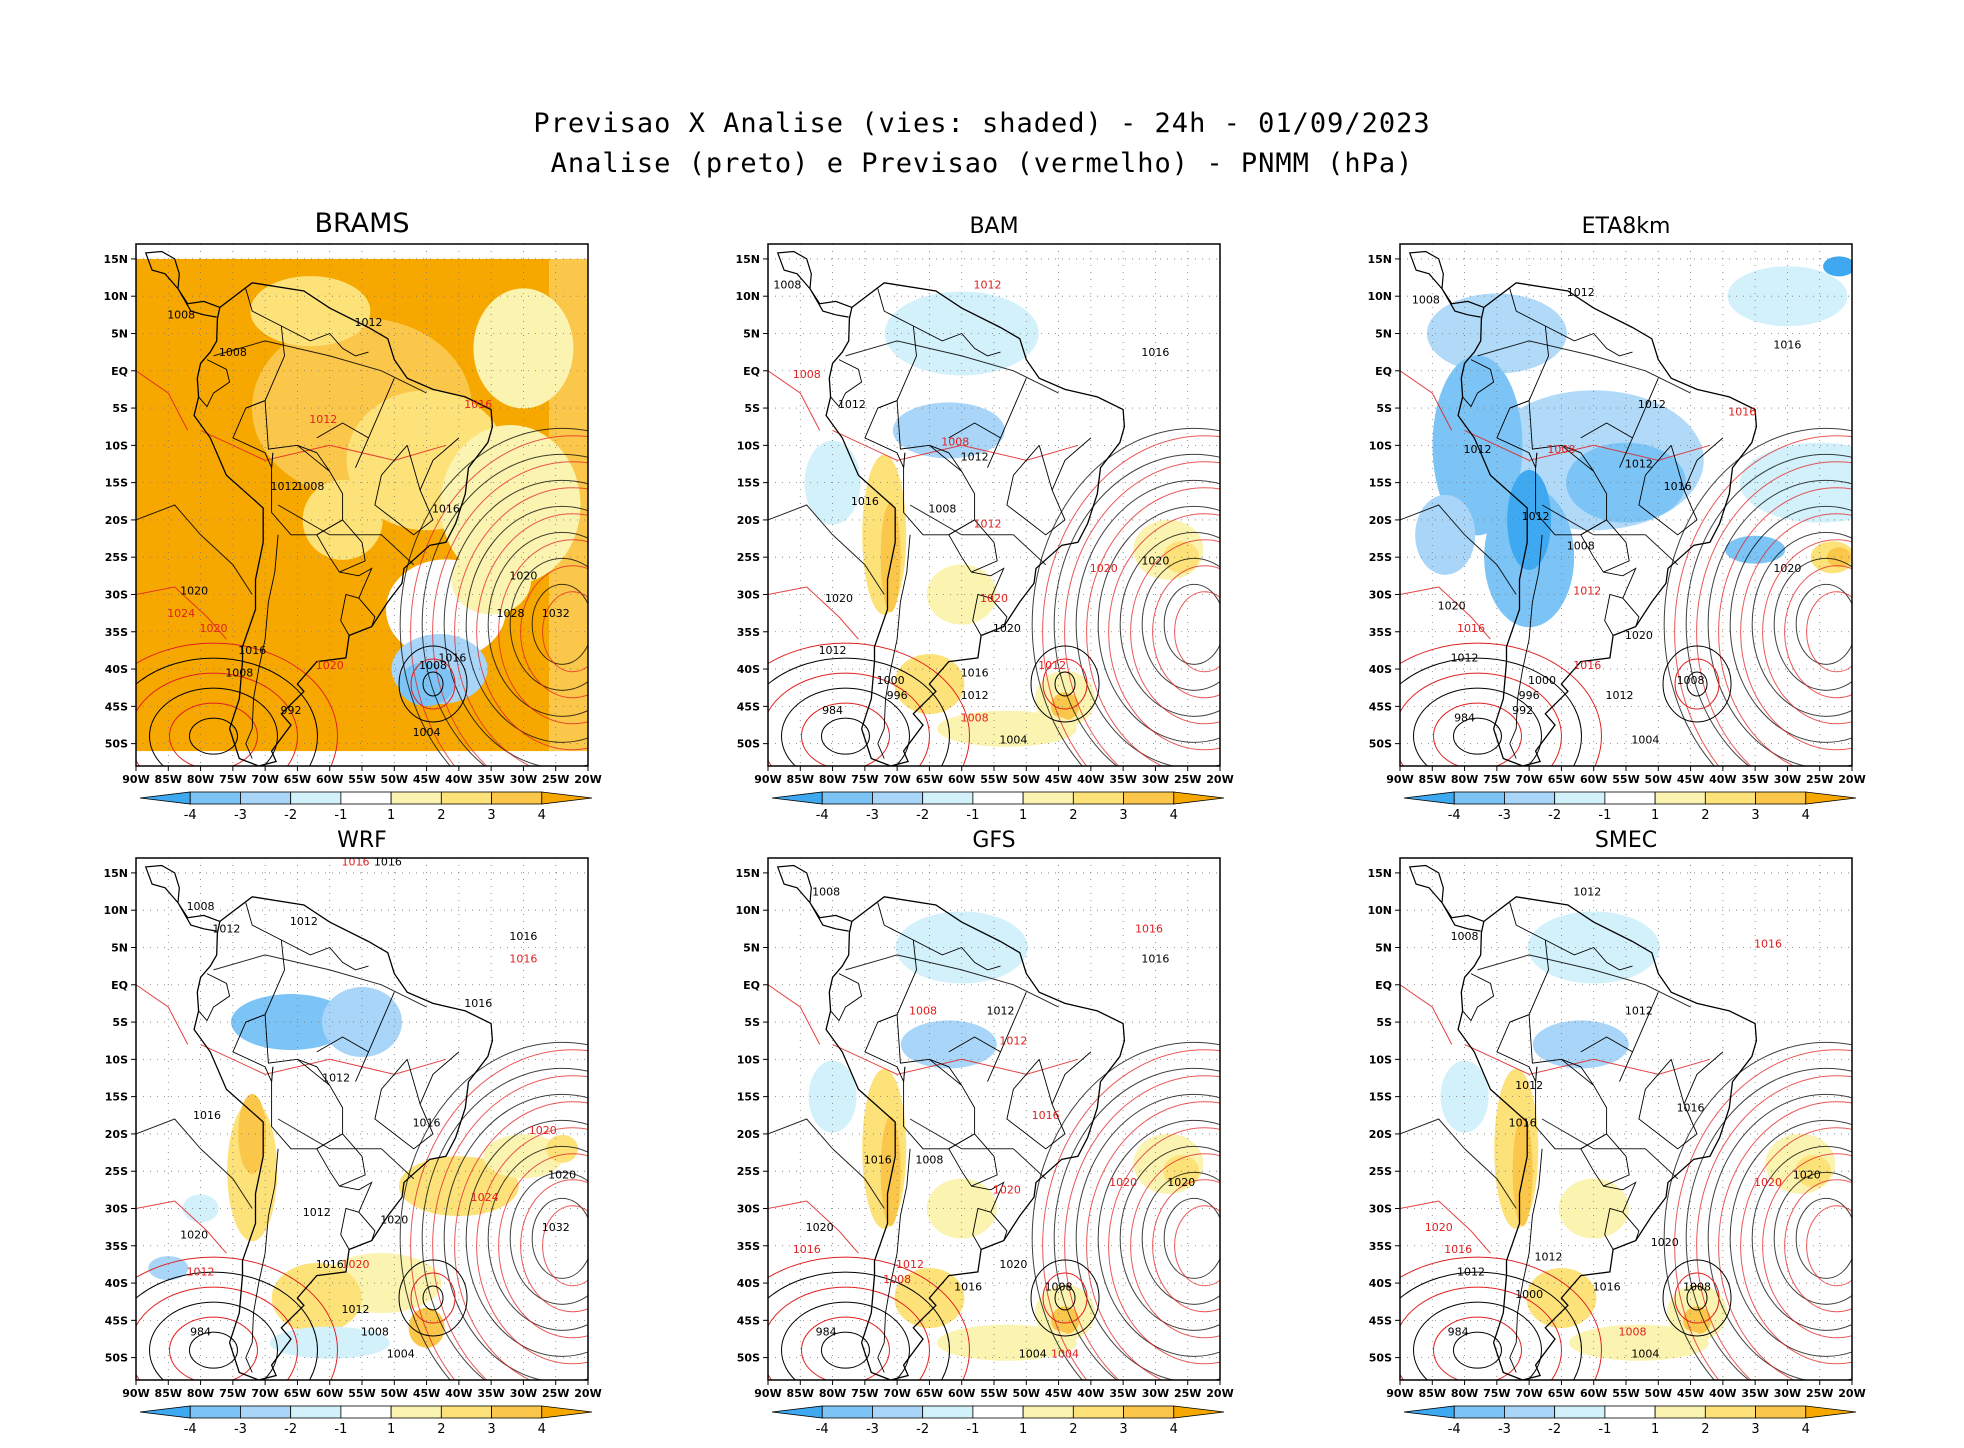  I want to click on lat-tick-label: 40S, so click(116, 1283).